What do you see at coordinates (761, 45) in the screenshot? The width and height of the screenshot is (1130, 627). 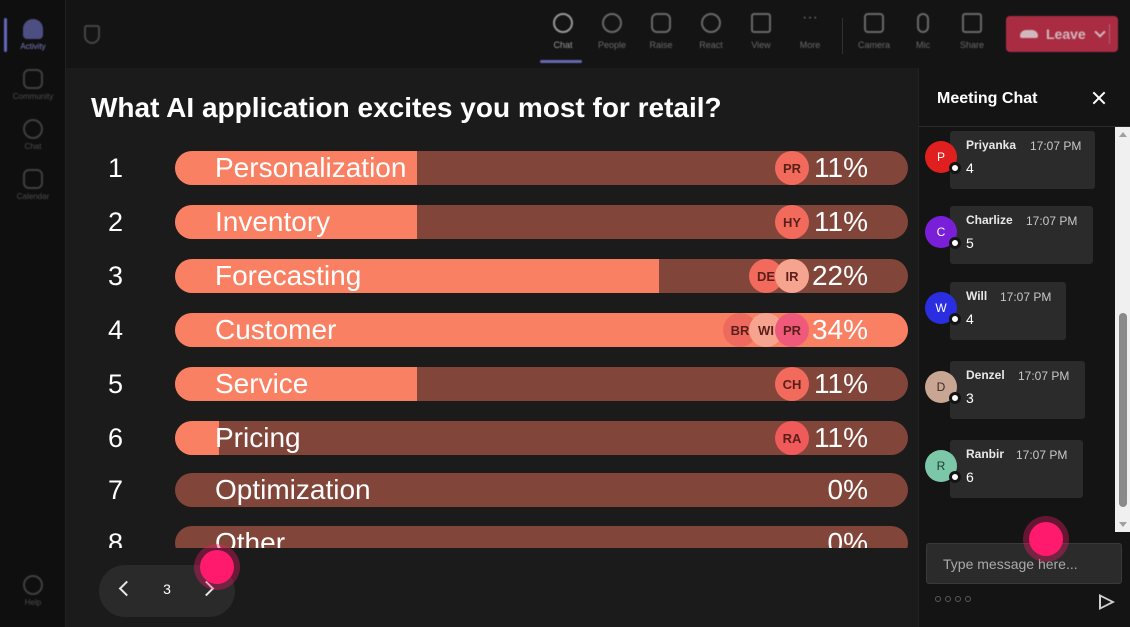 I see `view-button-label: View` at bounding box center [761, 45].